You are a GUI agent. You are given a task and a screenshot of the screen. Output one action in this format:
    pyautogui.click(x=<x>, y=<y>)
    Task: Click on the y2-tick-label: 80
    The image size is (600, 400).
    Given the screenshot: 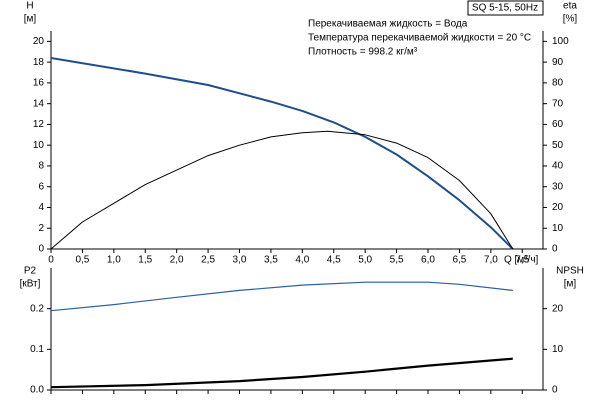 What is the action you would take?
    pyautogui.click(x=558, y=83)
    